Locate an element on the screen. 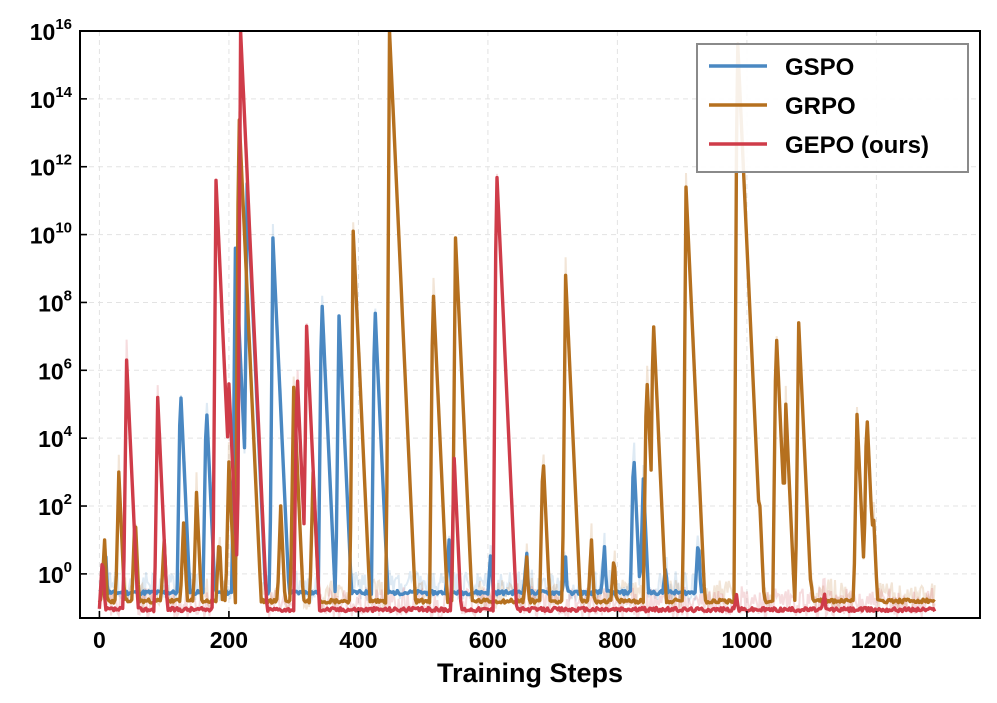 The image size is (997, 703). legend-label: GSPO is located at coordinates (819, 67).